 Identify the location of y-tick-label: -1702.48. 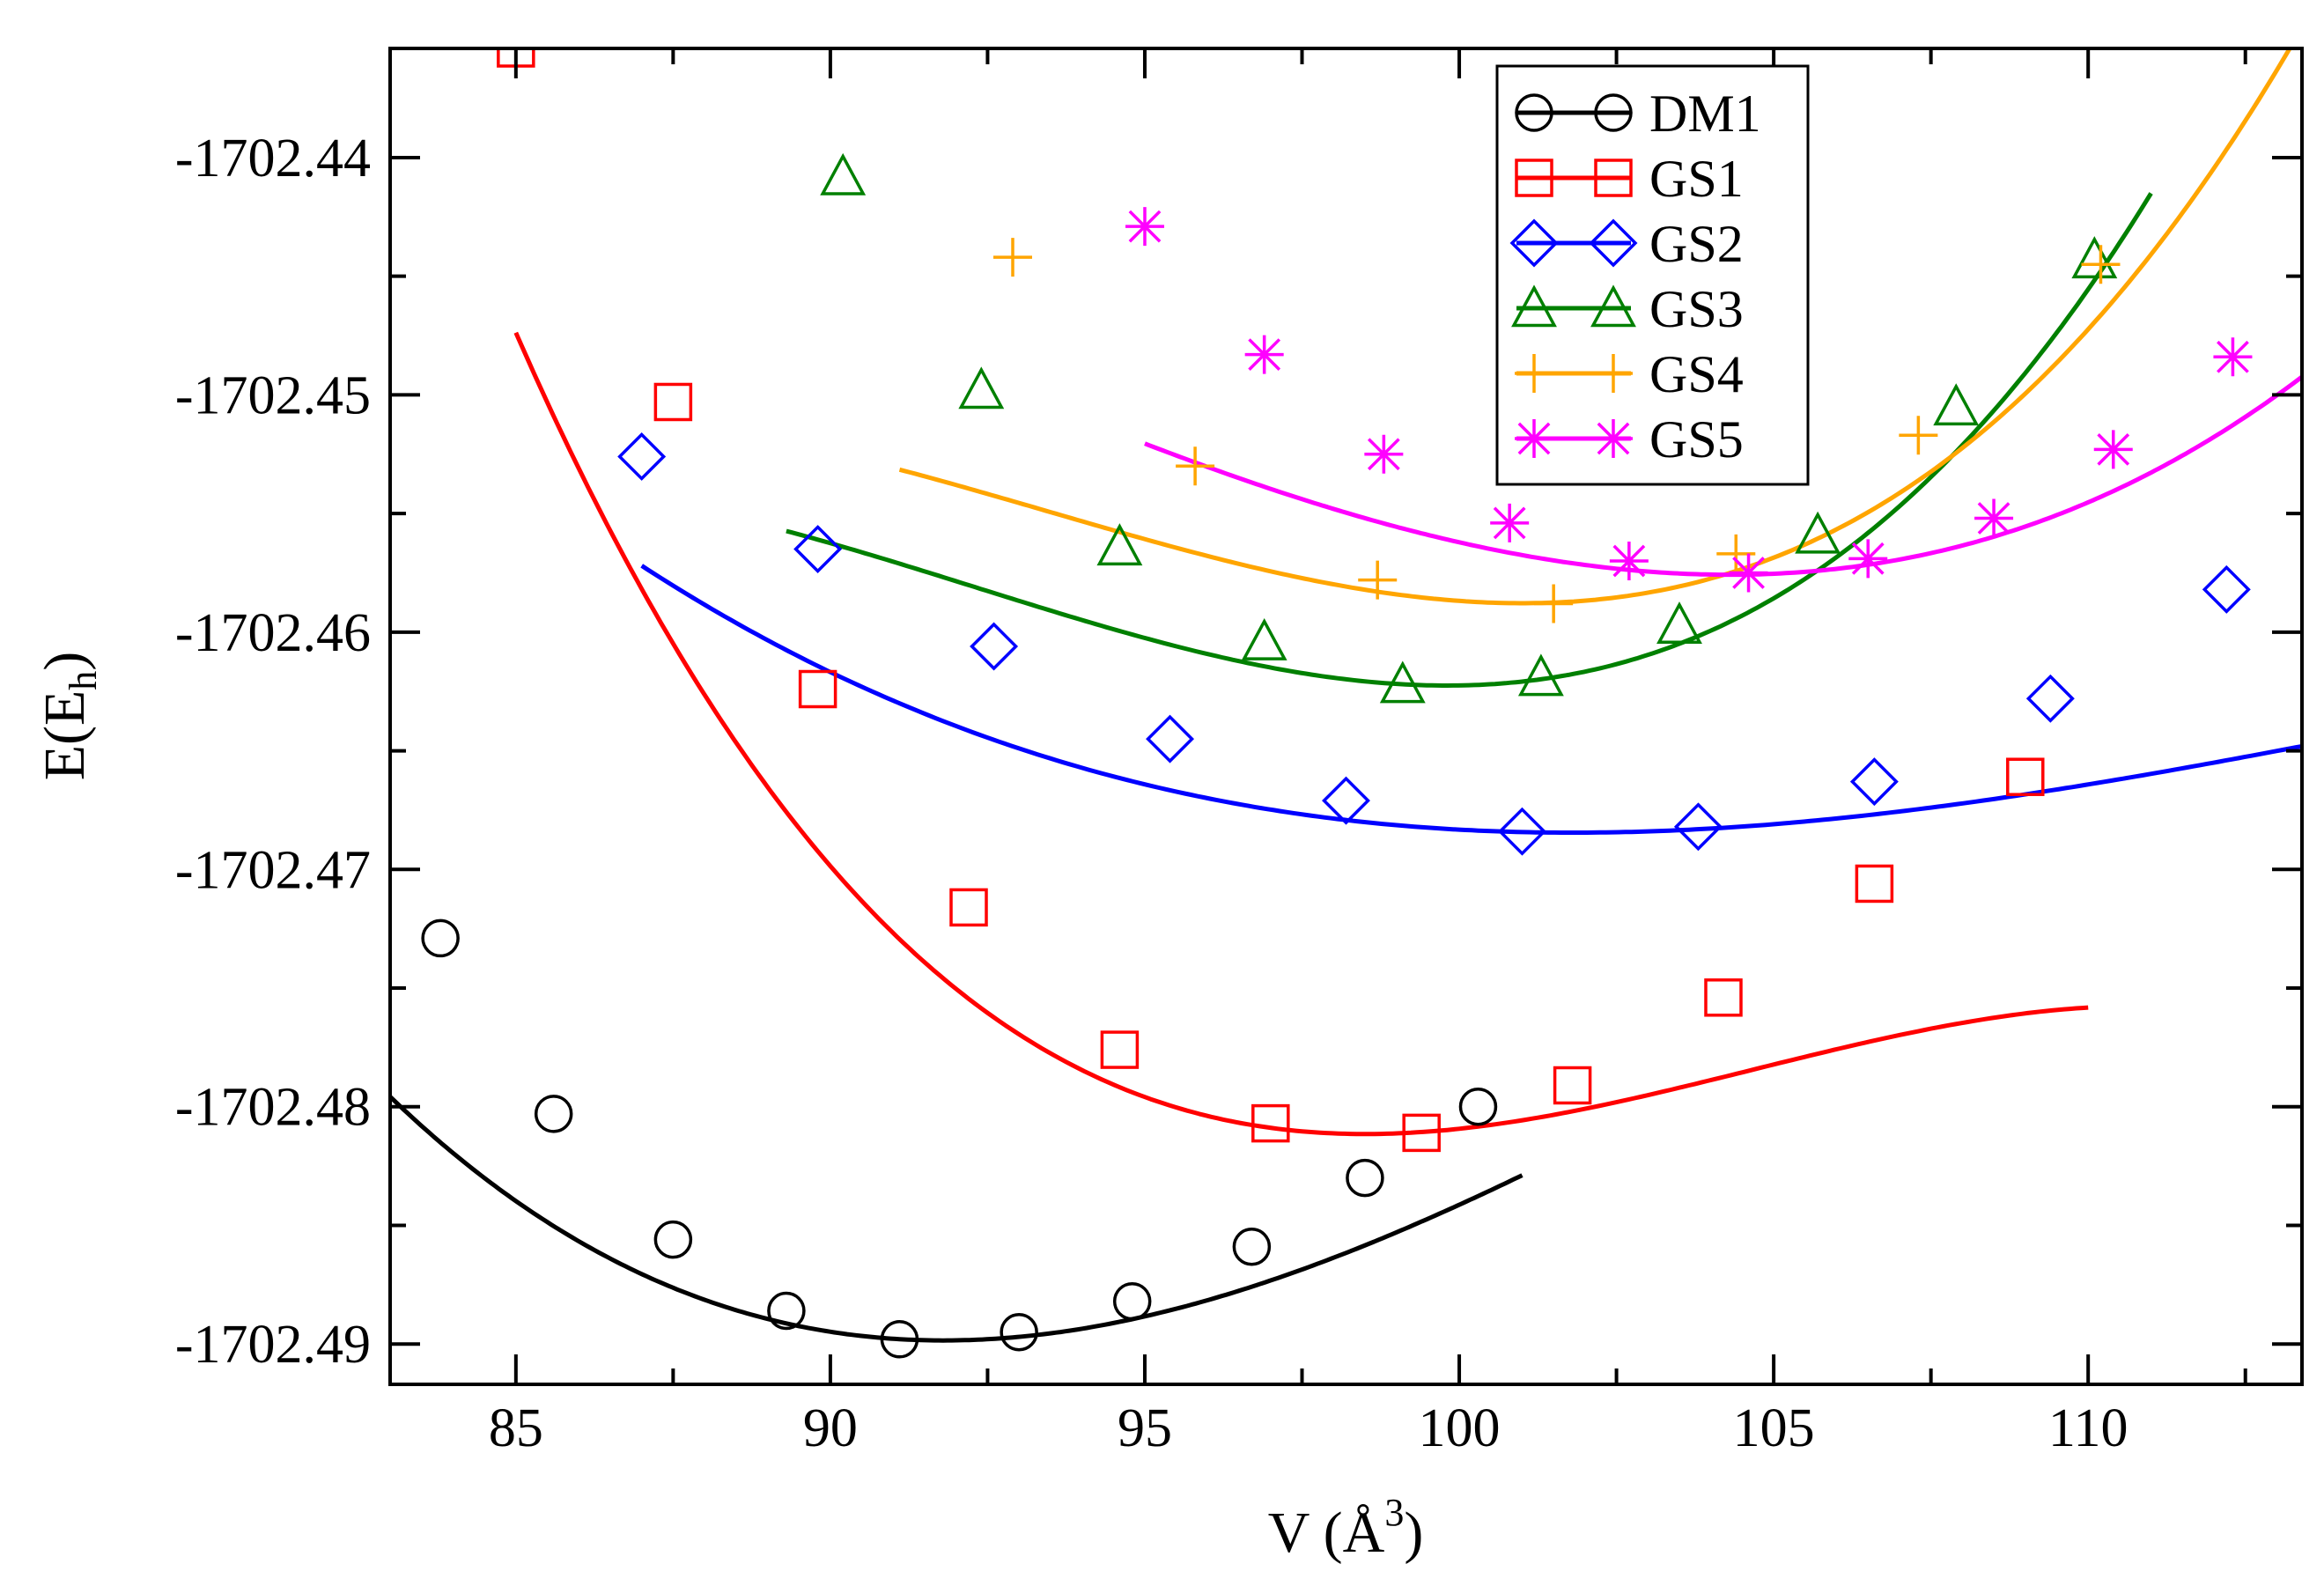
(273, 1108).